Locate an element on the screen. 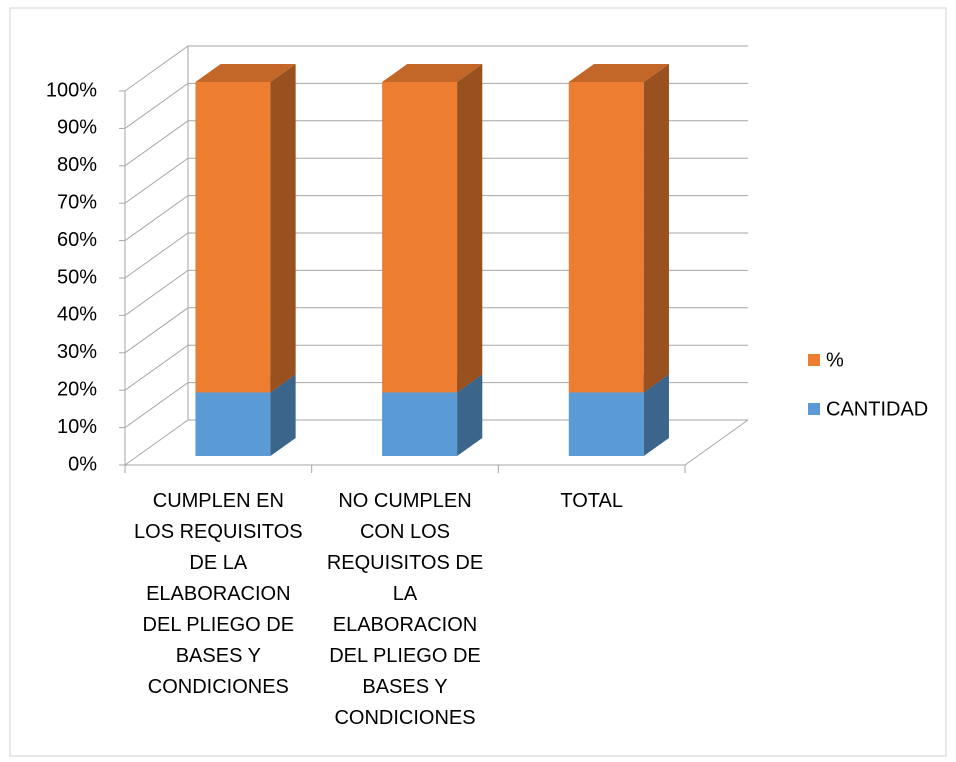 Image resolution: width=956 pixels, height=762 pixels. x-tick-label: TOTAL is located at coordinates (591, 501).